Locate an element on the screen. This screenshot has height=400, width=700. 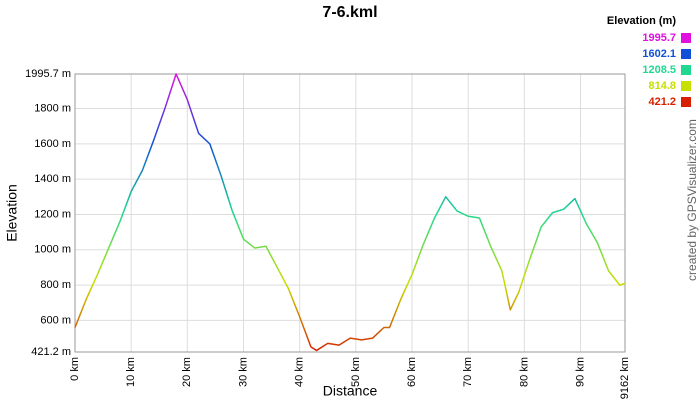
legend-label: 1208.5 is located at coordinates (659, 70).